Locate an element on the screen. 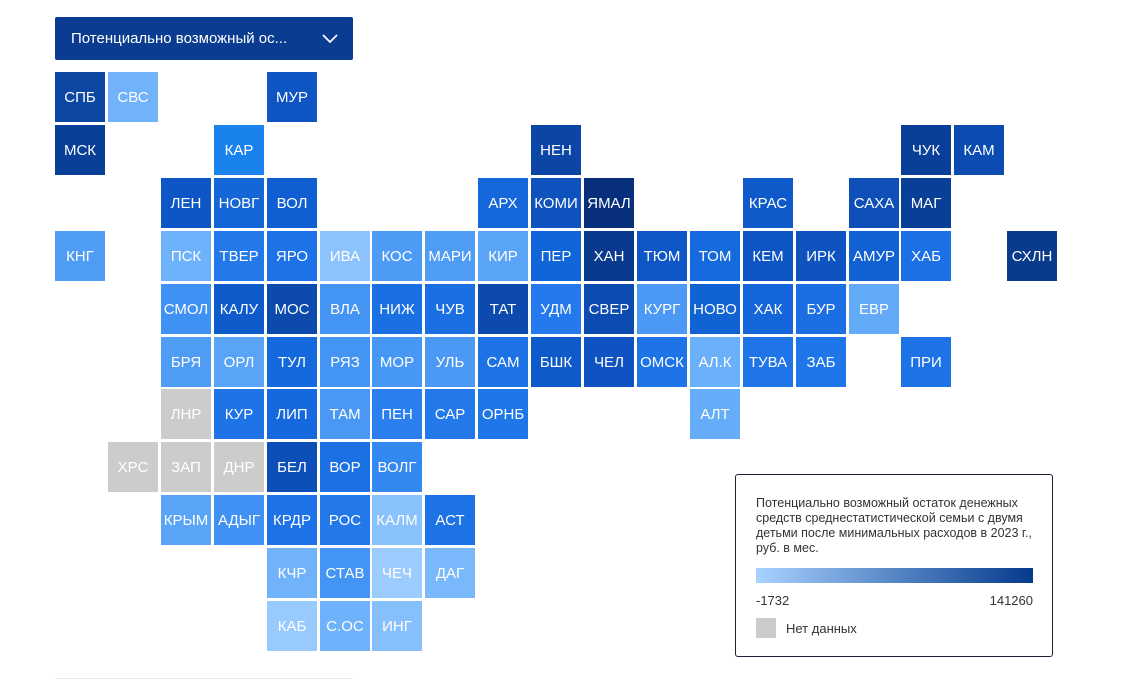 This screenshot has width=1123, height=683. region-tile-52: РЯЗ is located at coordinates (345, 362).